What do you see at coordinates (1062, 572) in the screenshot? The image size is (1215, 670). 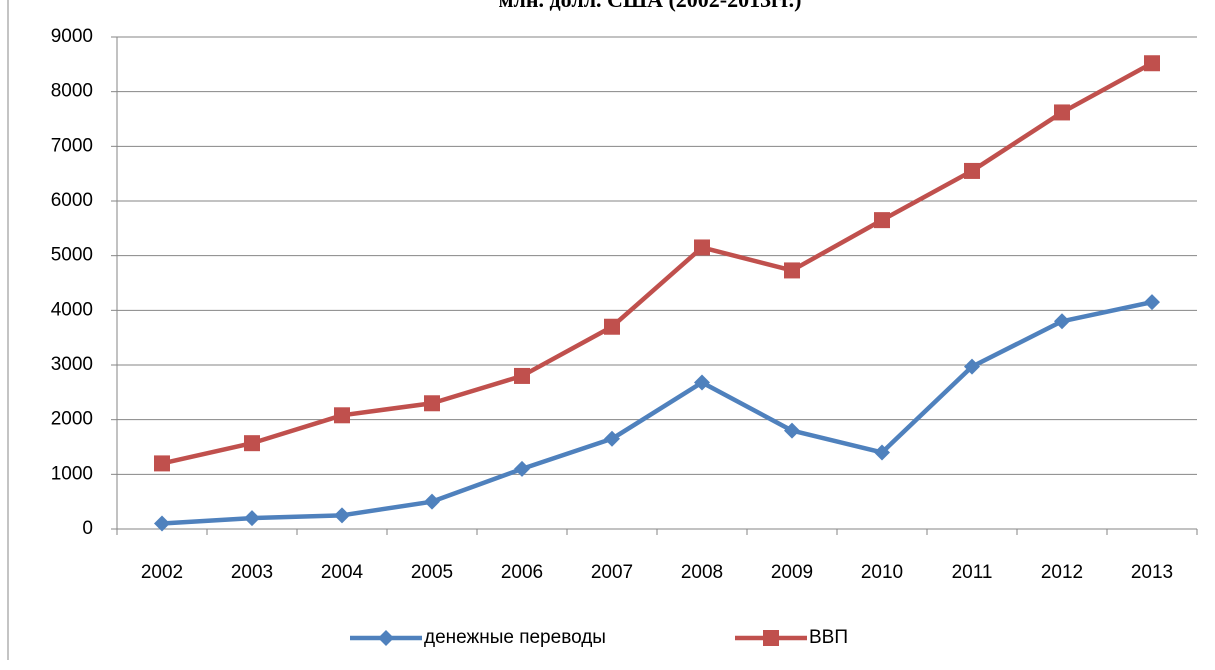 I see `x-tick-label: 2012` at bounding box center [1062, 572].